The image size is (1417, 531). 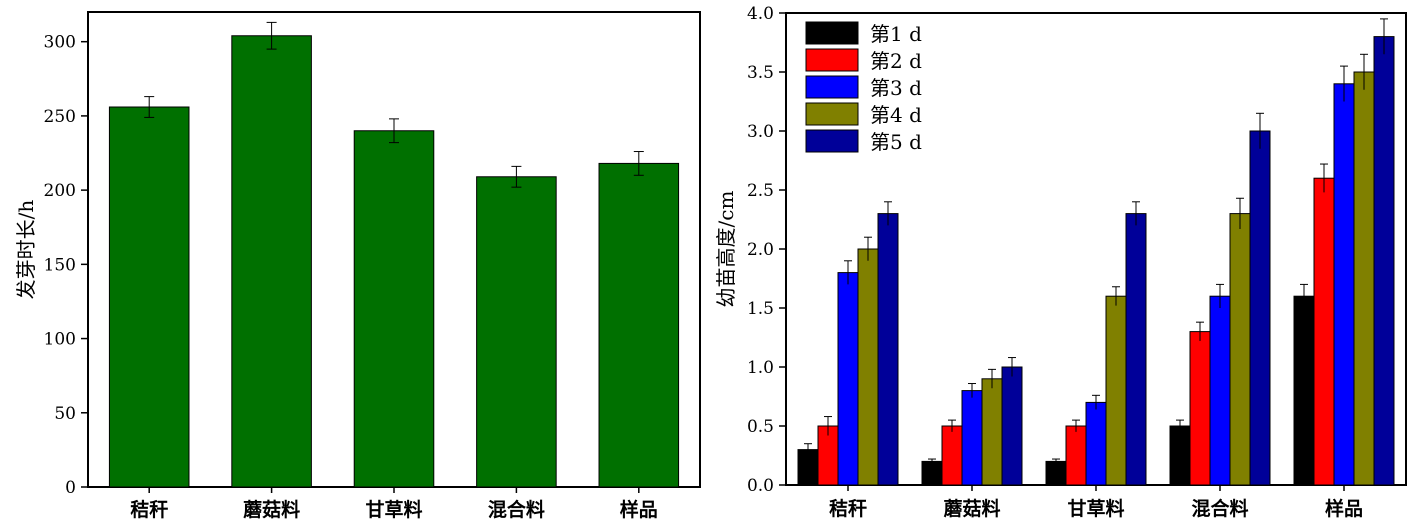 I want to click on bar-混合料, so click(x=516, y=332).